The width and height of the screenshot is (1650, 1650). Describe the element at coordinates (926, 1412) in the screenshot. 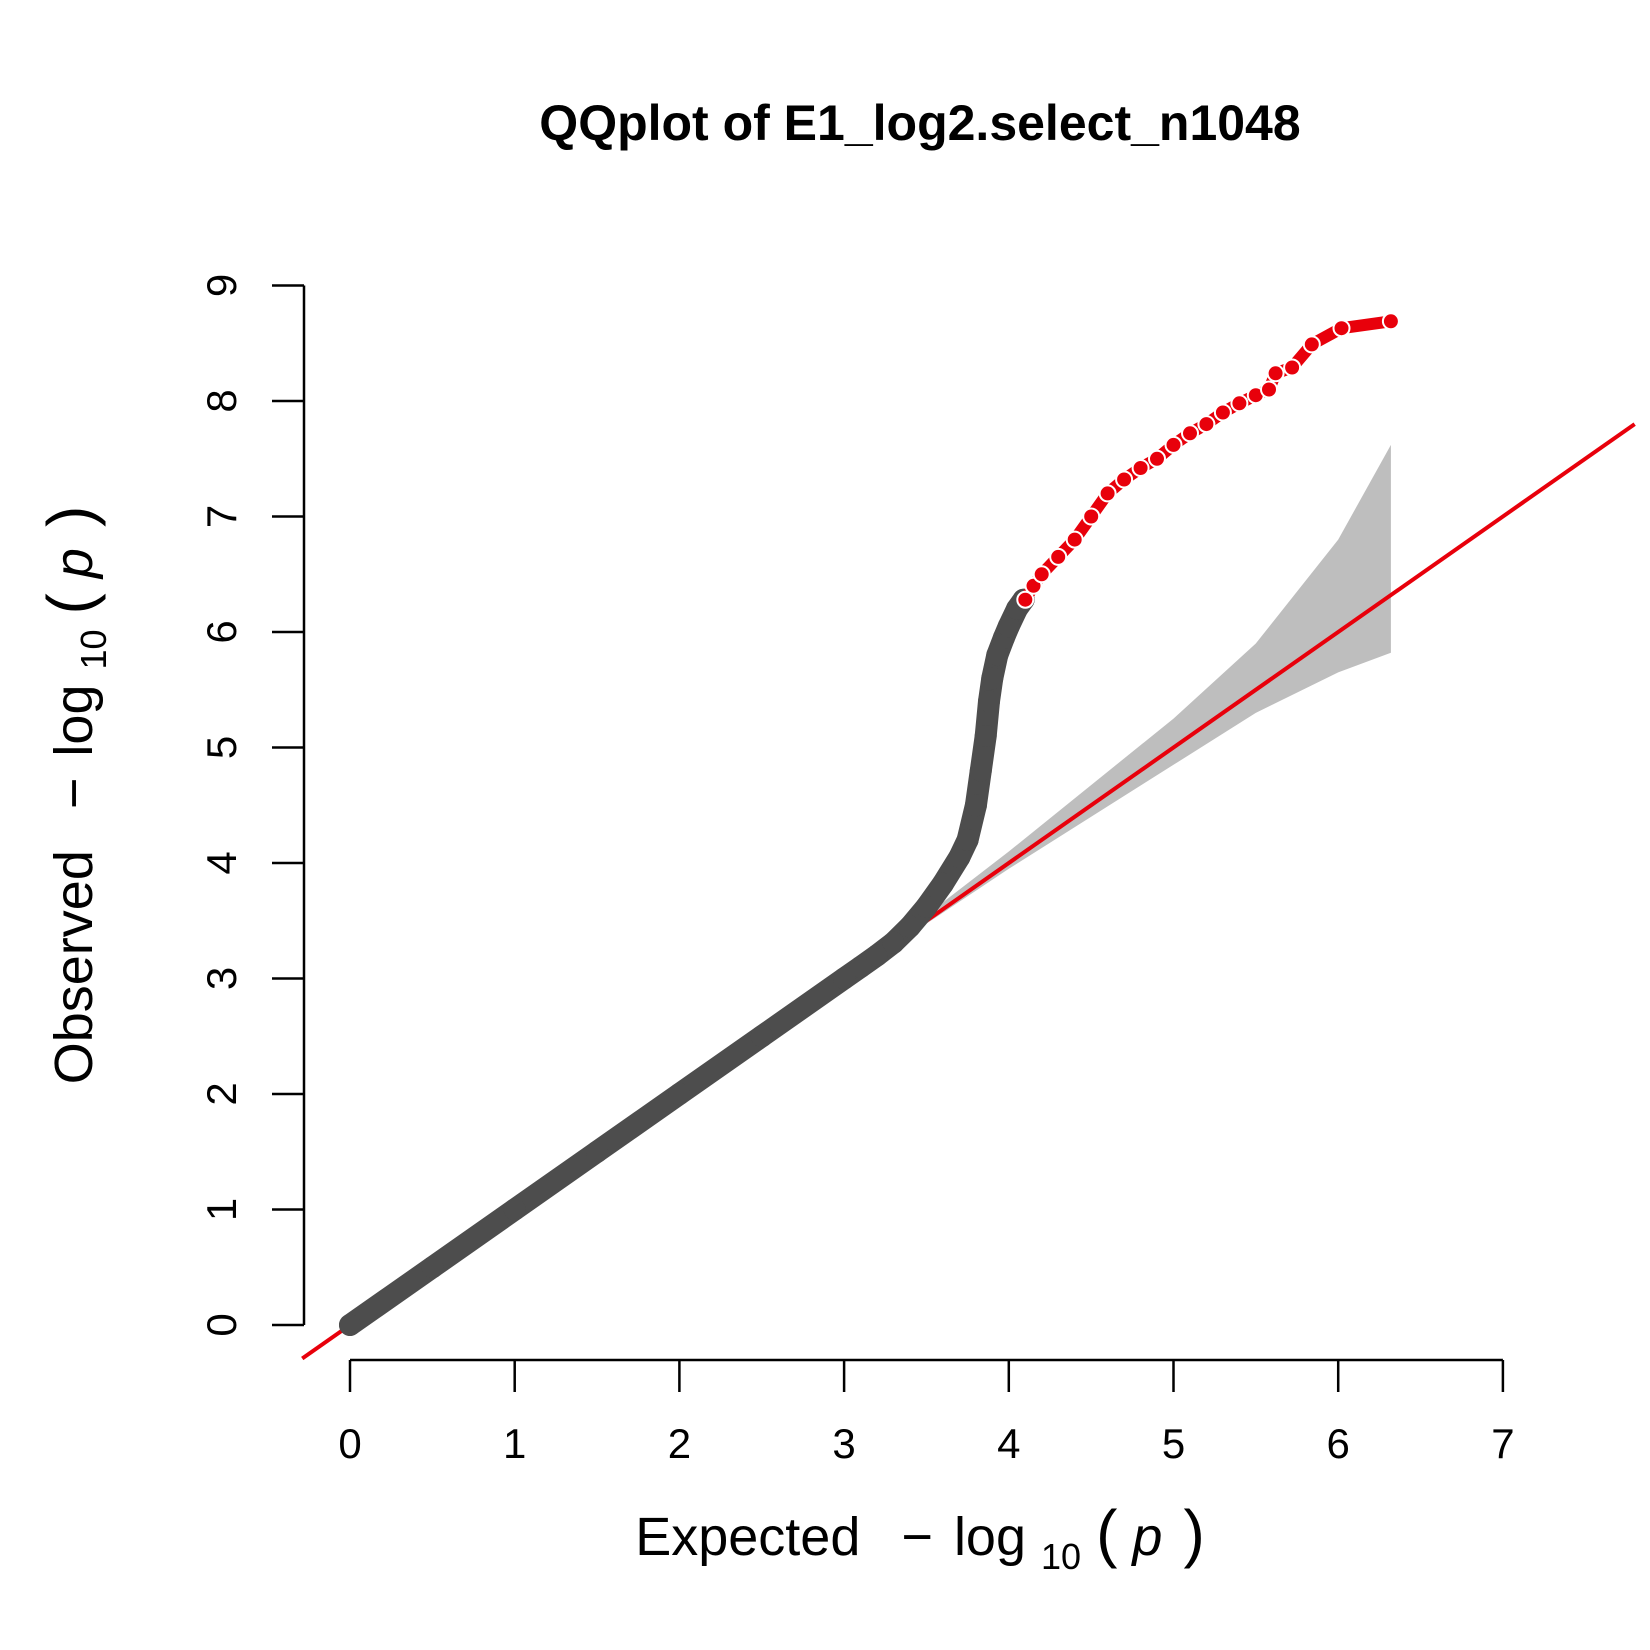

I see `x-axis: 0 1 2 3 4 5 6 7` at that location.